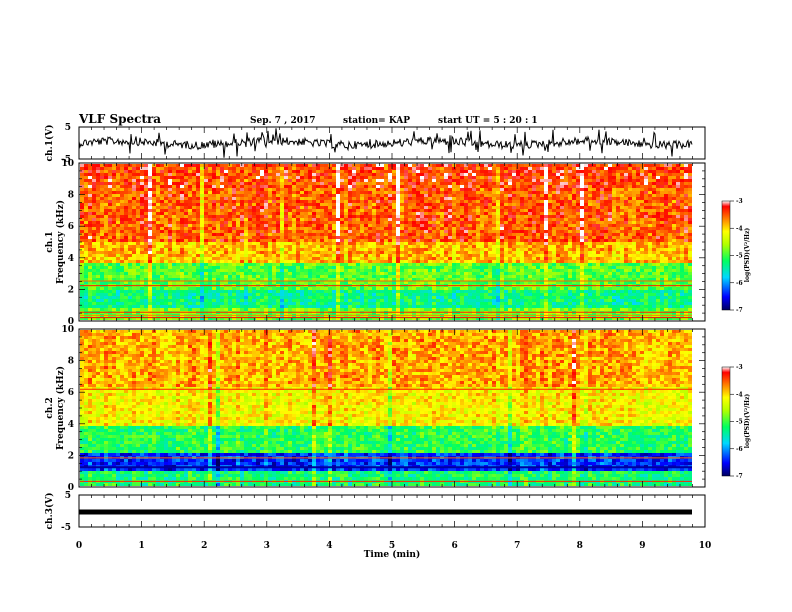 This screenshot has width=792, height=612. What do you see at coordinates (642, 546) in the screenshot?
I see `x-tick-label: 9` at bounding box center [642, 546].